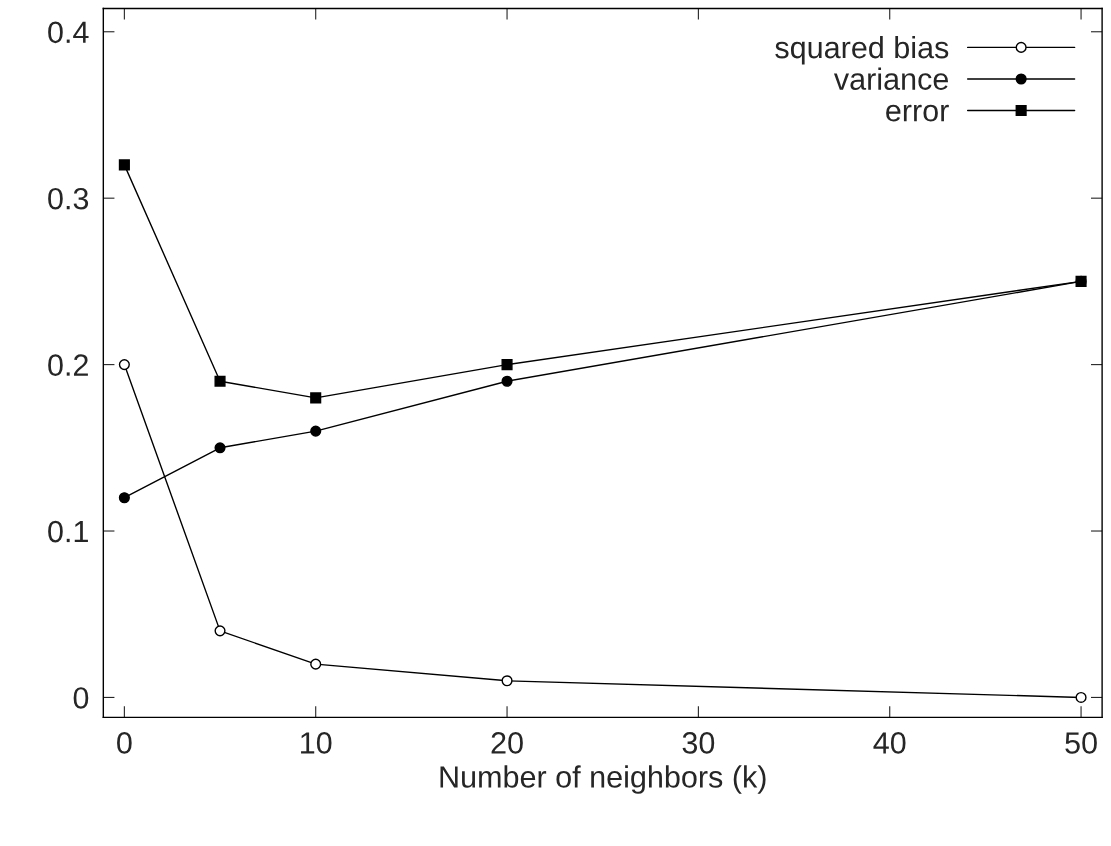 This screenshot has height=846, width=1111. I want to click on y-tick-label: 0.2, so click(68, 365).